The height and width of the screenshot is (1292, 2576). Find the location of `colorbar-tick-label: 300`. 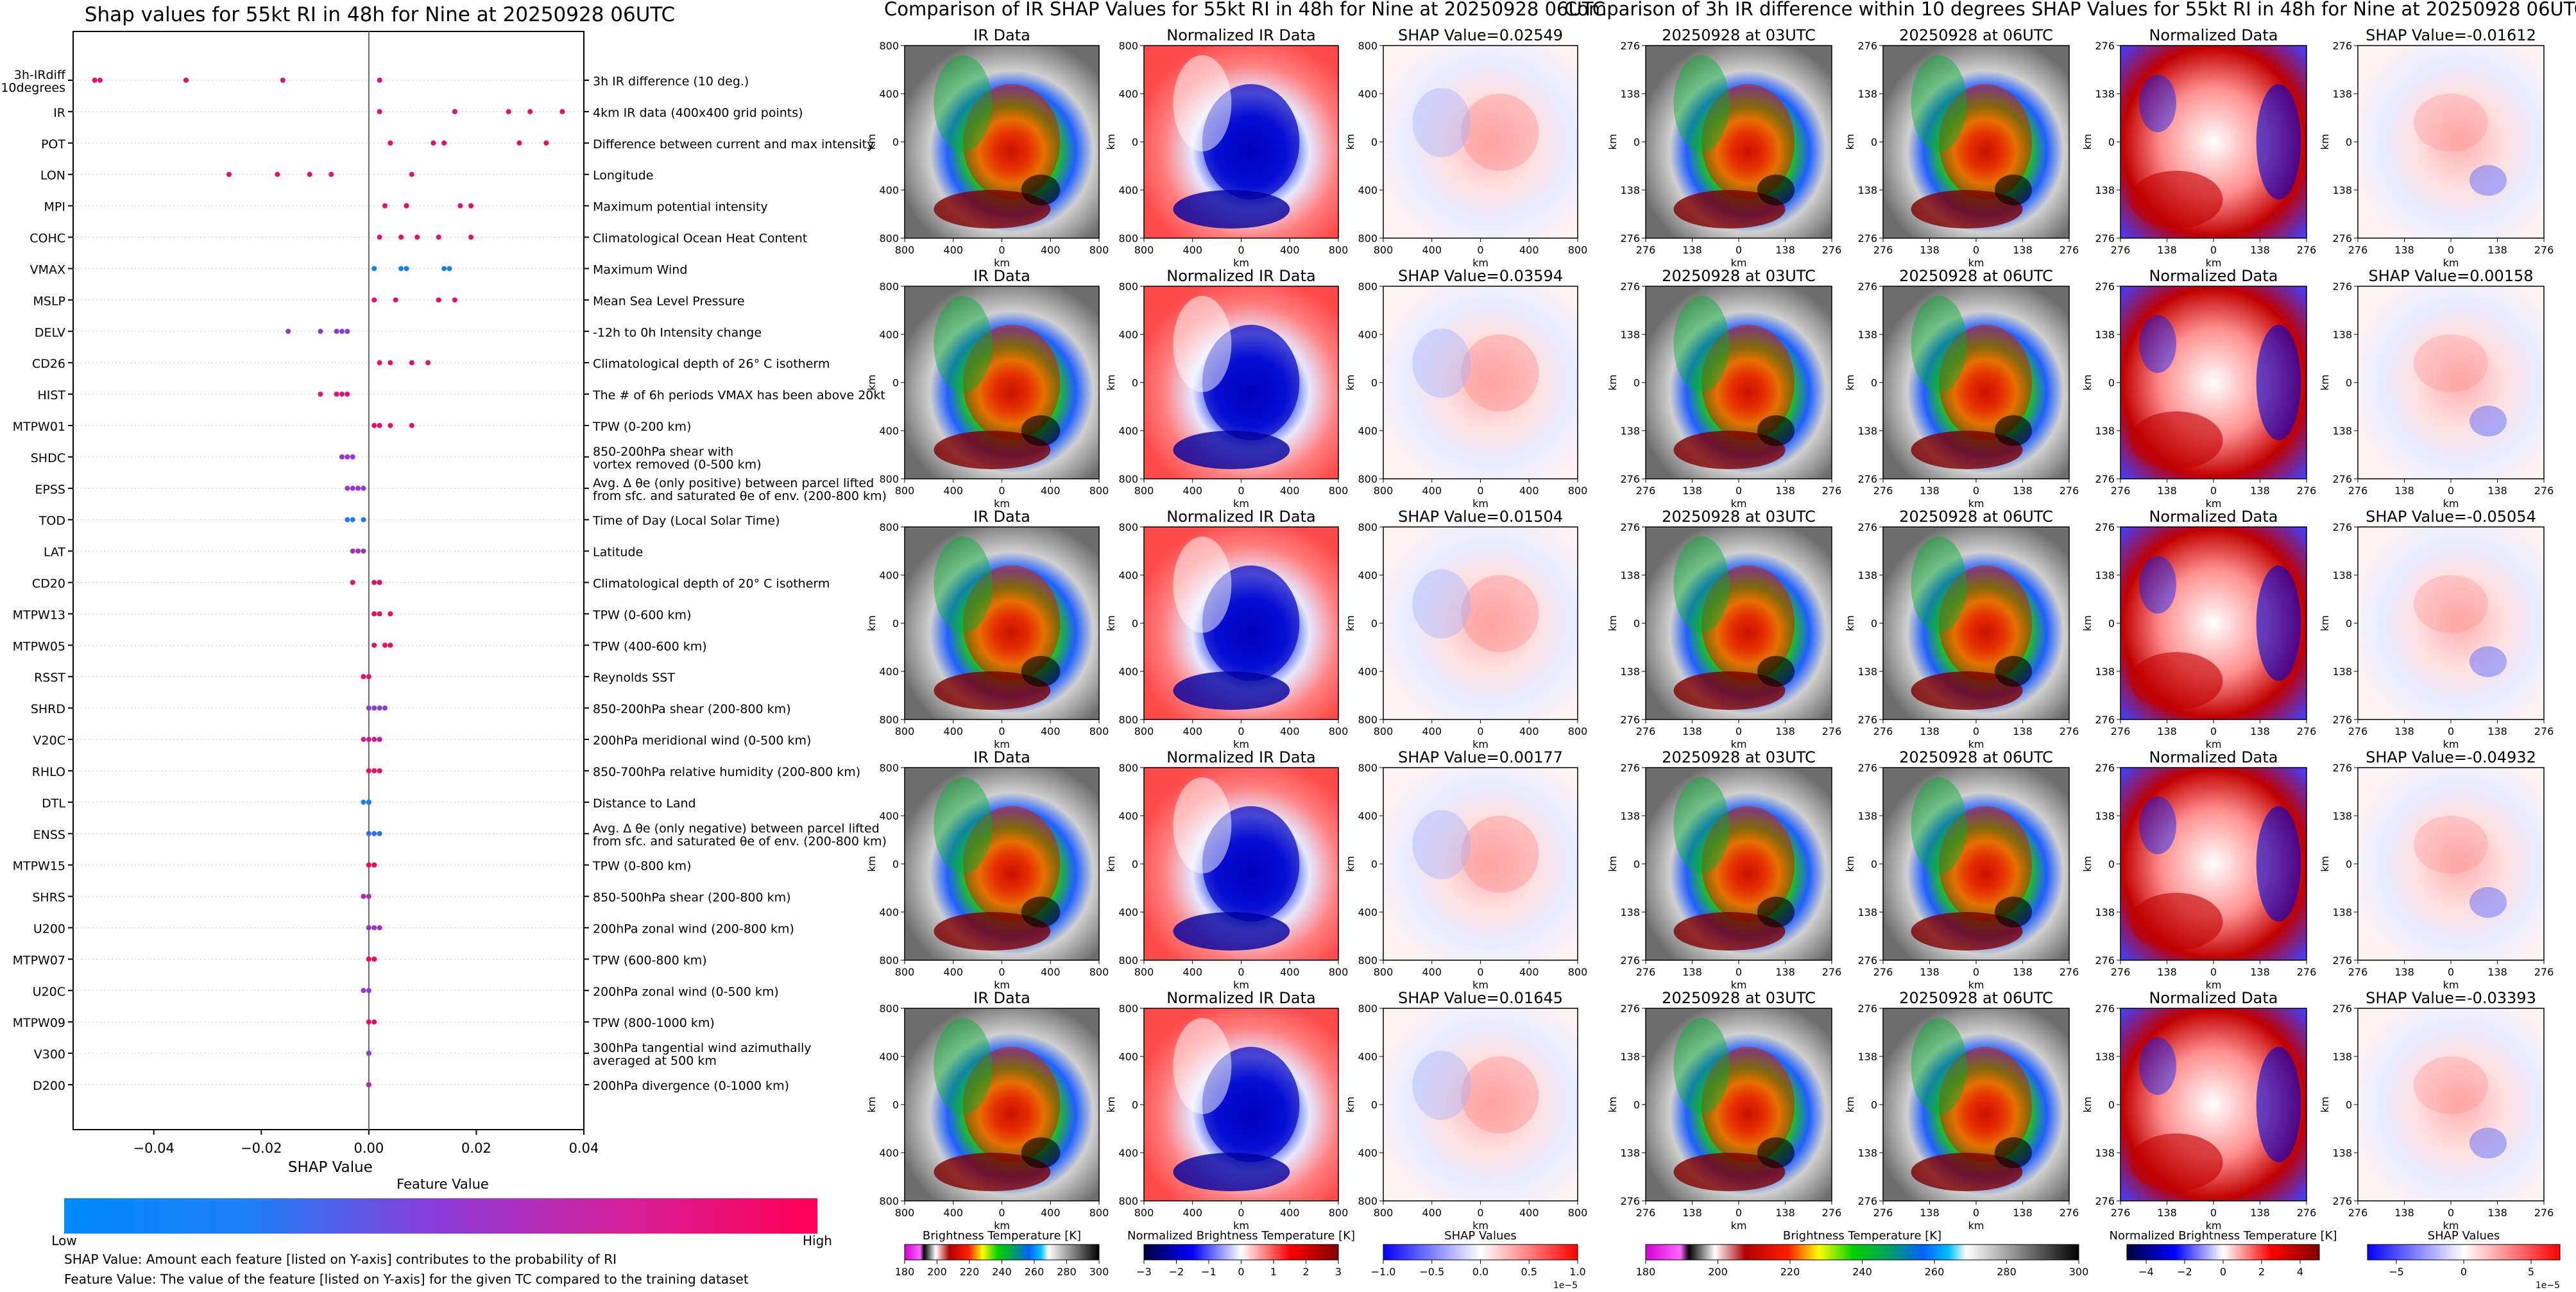

colorbar-tick-label: 300 is located at coordinates (1099, 1272).